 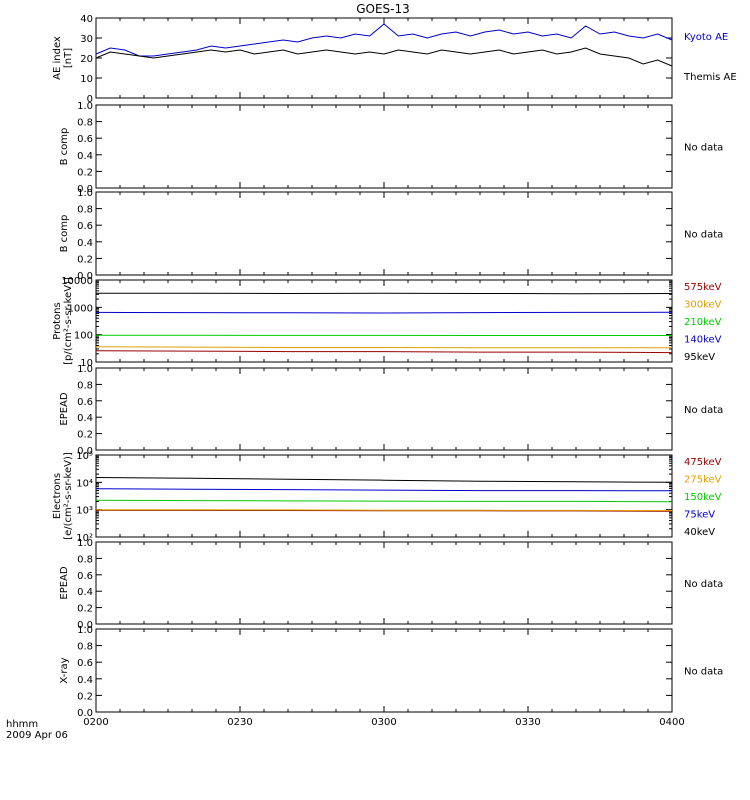 I want to click on y-tick-label: 40, so click(x=86, y=19).